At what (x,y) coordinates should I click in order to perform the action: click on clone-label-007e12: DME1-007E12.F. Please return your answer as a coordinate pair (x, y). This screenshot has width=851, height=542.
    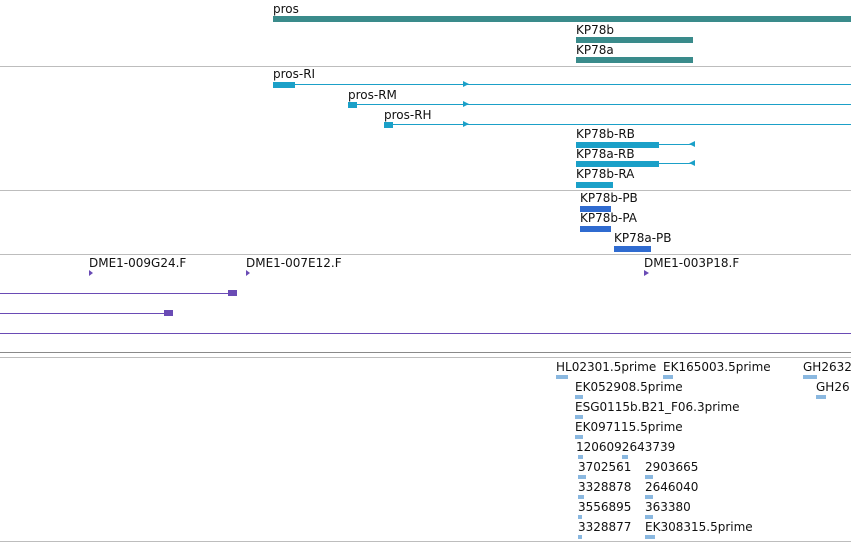
    Looking at the image, I should click on (294, 263).